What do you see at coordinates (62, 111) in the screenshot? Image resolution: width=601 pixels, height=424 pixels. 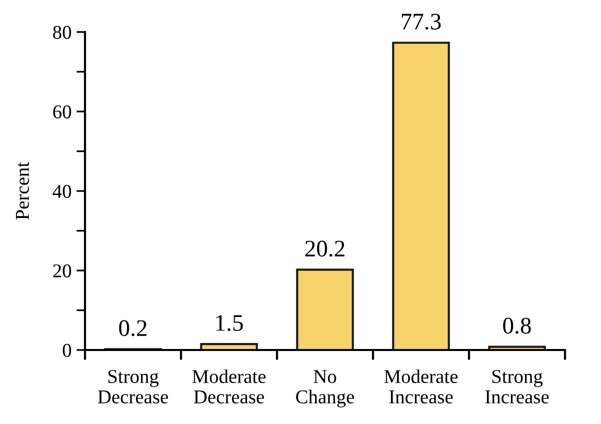 I see `y-tick-label: 60` at bounding box center [62, 111].